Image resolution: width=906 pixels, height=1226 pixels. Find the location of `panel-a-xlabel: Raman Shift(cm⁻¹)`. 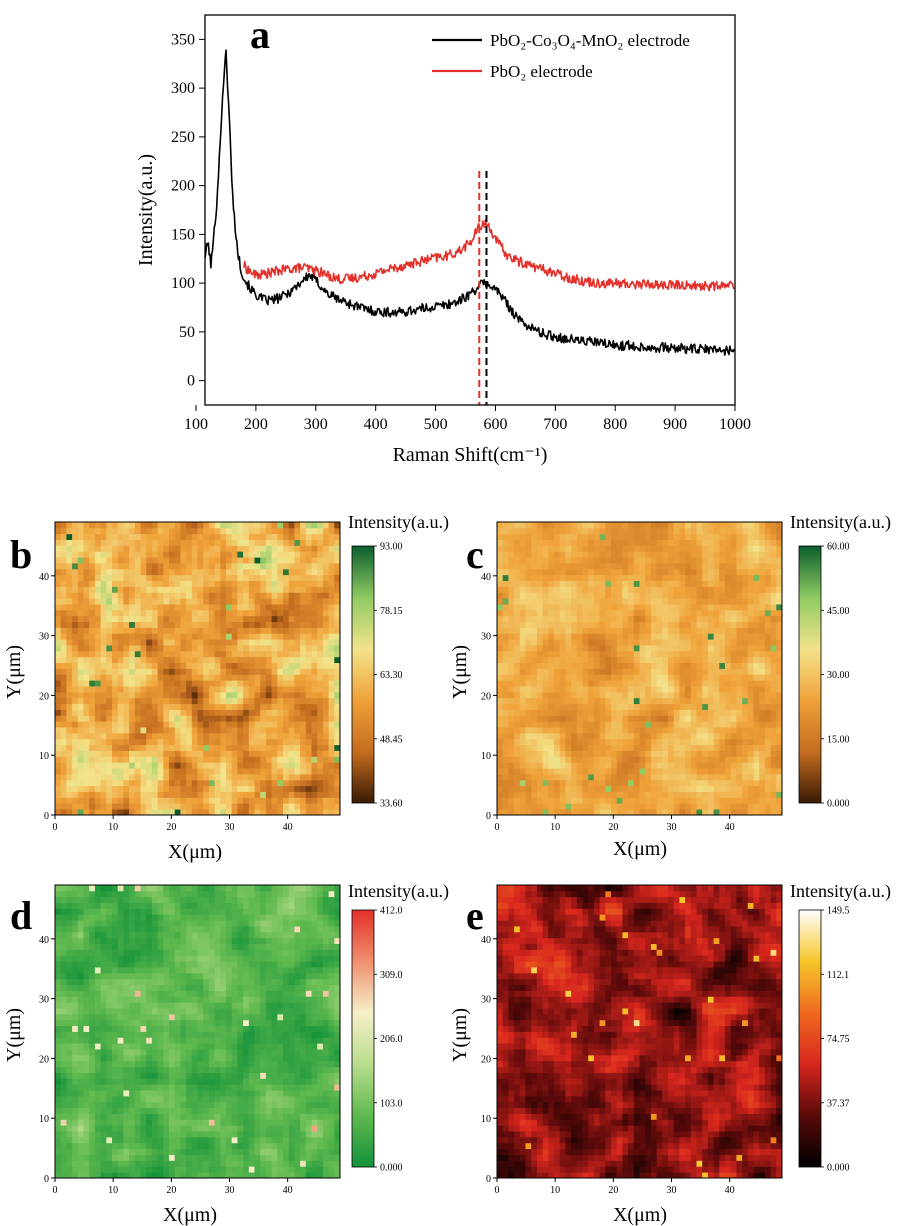

panel-a-xlabel: Raman Shift(cm⁻¹) is located at coordinates (470, 455).